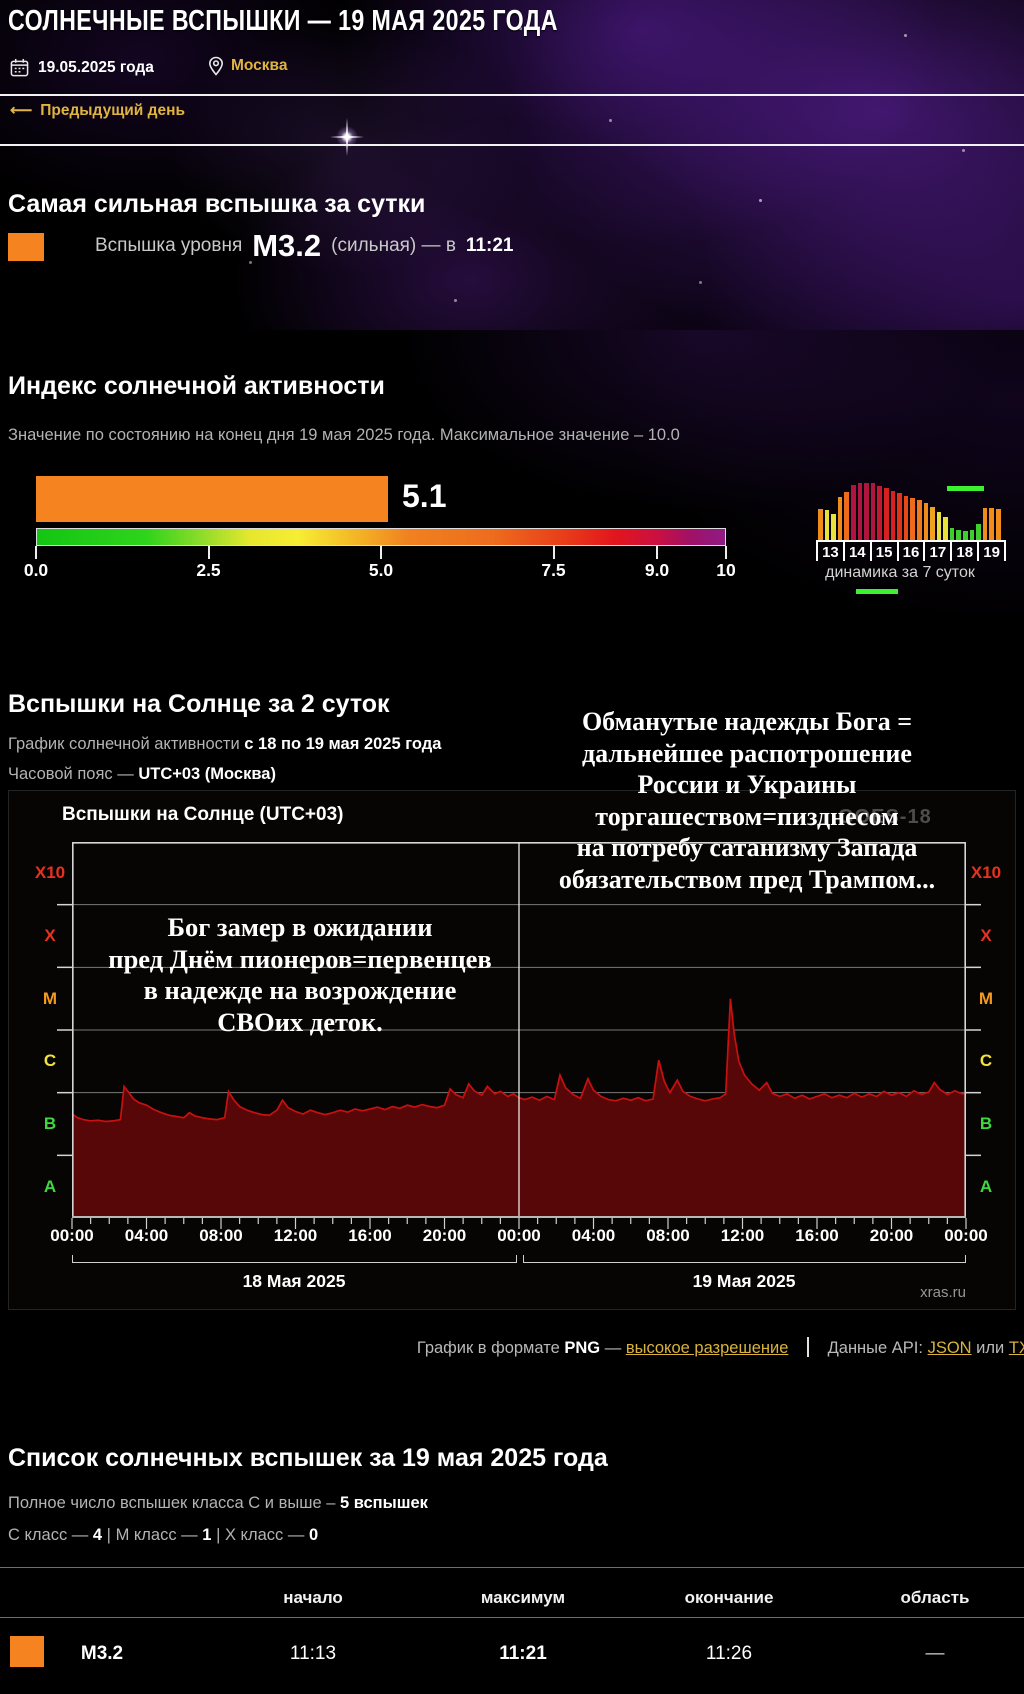  Describe the element at coordinates (935, 1653) in the screenshot. I see `table-row-region: —` at that location.